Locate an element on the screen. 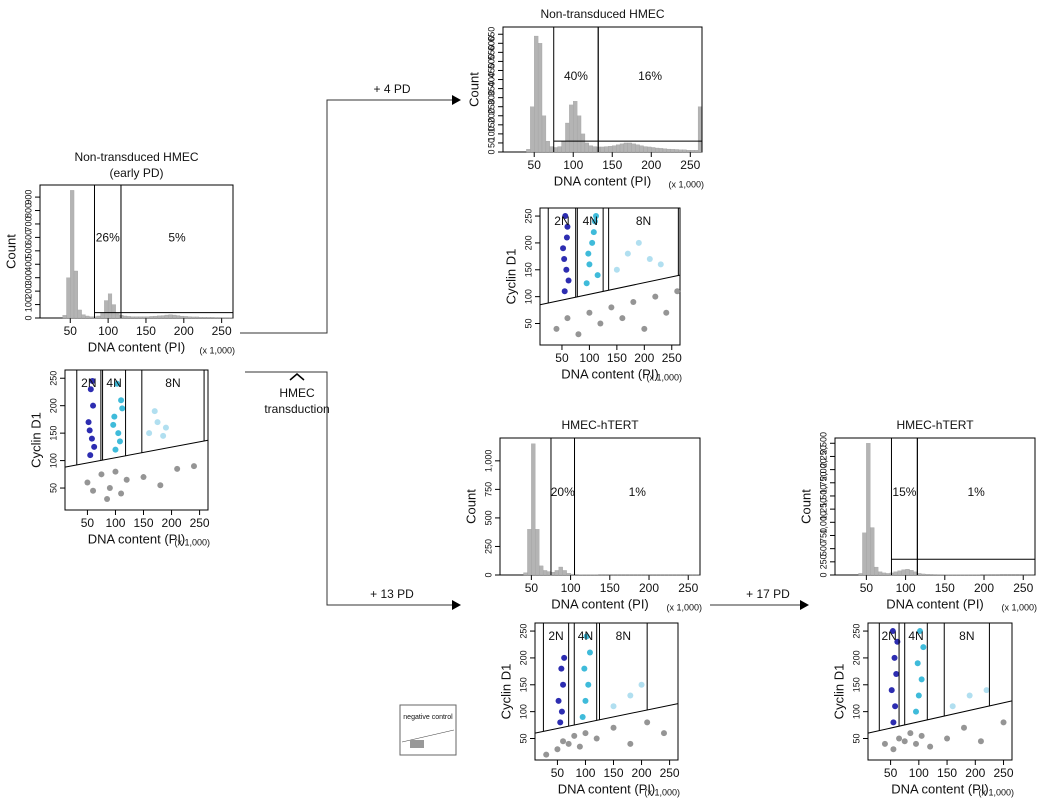 The width and height of the screenshot is (1040, 800). x-axis-label: DNA content (PI) is located at coordinates (607, 788).